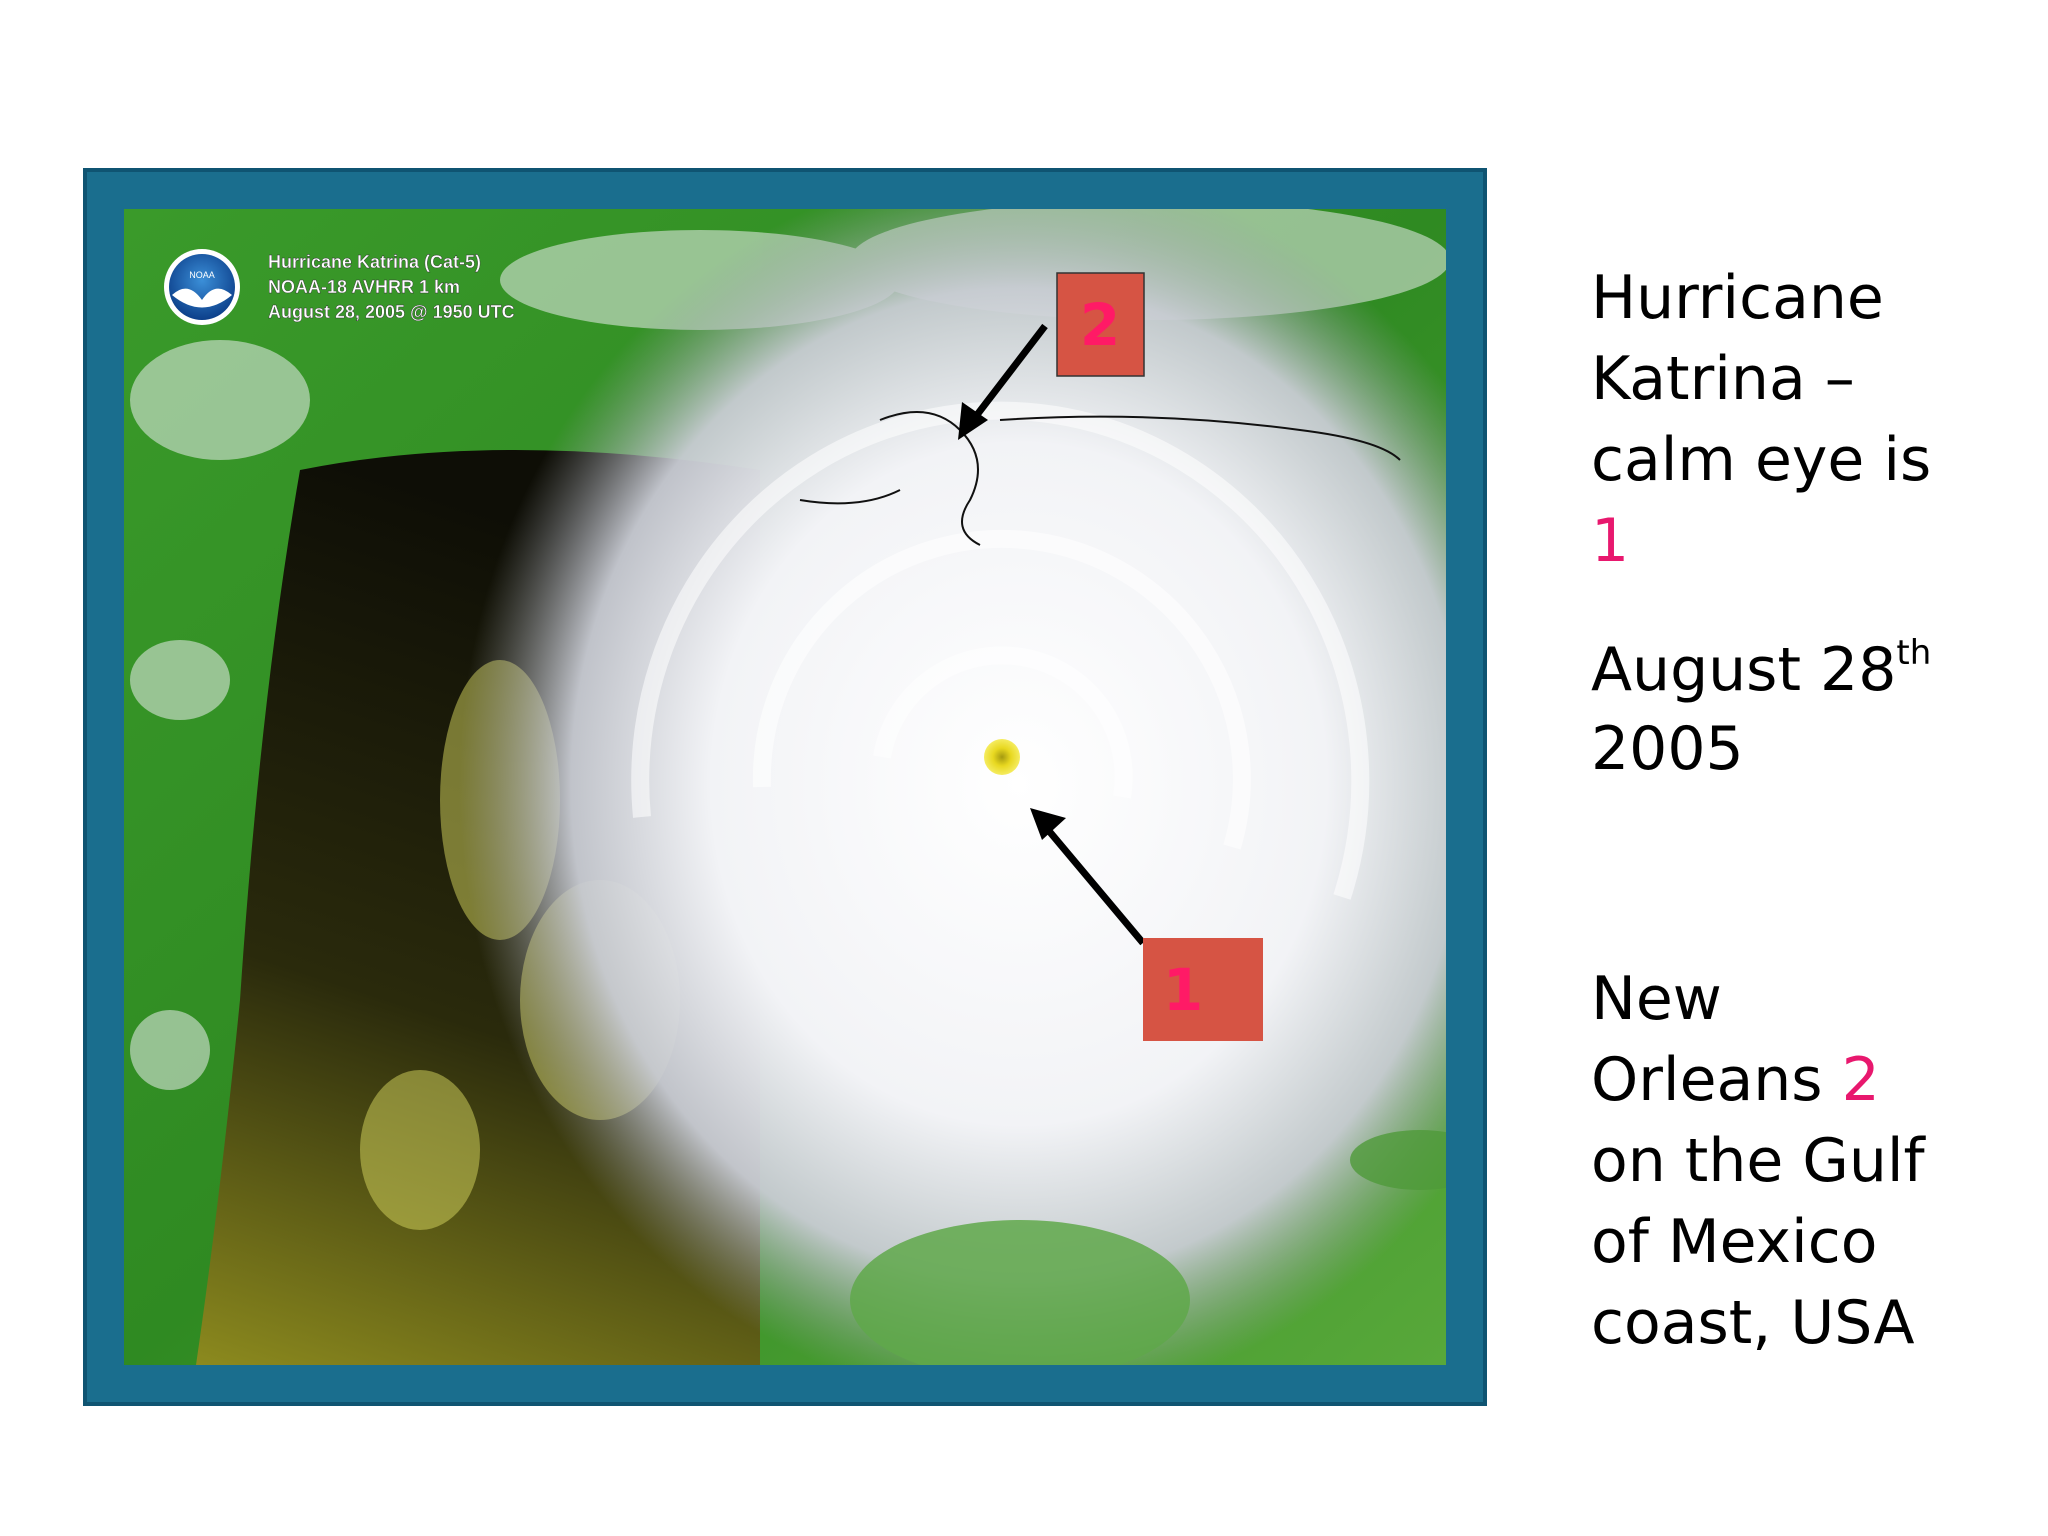 This screenshot has width=2048, height=1536. Describe the element at coordinates (391, 312) in the screenshot. I see `image-caption: August 28, 2005 @ 1950 UTC` at that location.